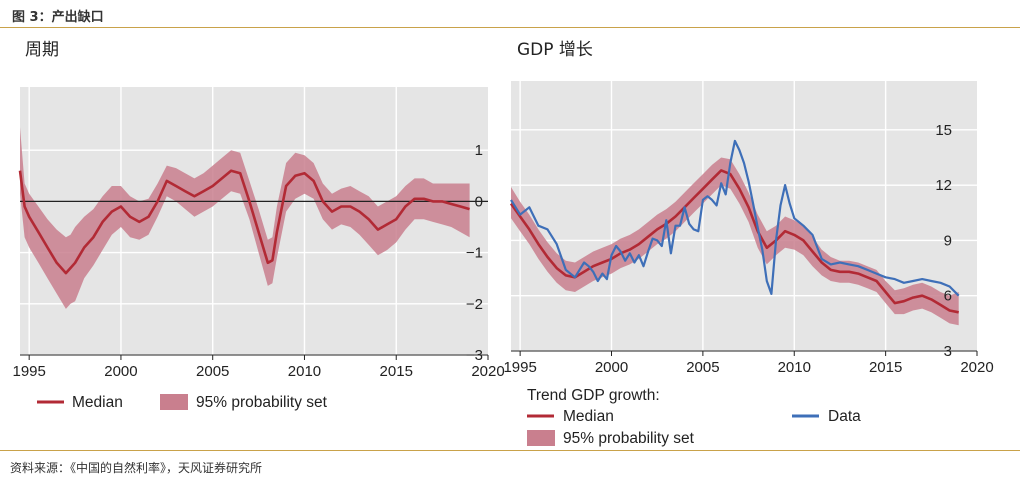 This screenshot has height=479, width=1020. Describe the element at coordinates (136, 468) in the screenshot. I see `source-note: 资料来源：《中国的自然利率》，天风证券研究所` at that location.